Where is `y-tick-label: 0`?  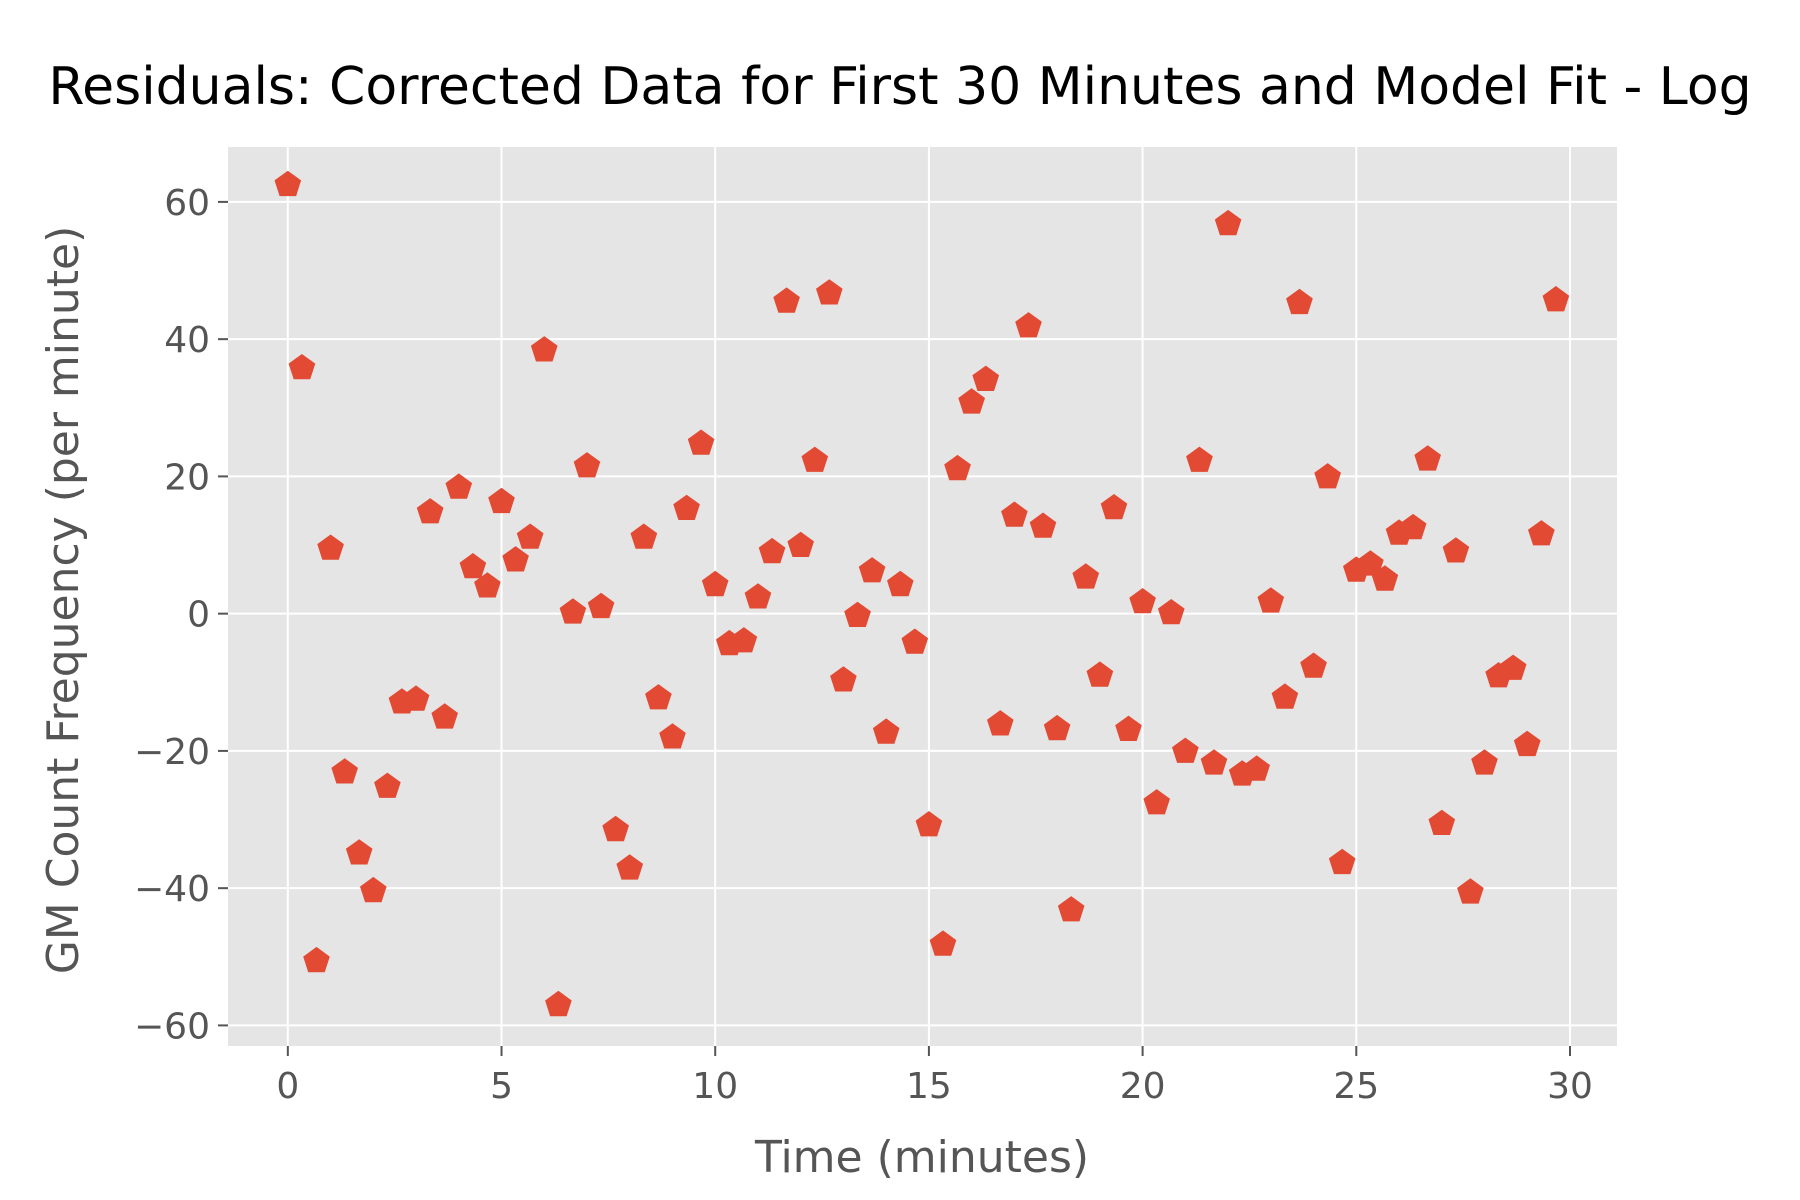 y-tick-label: 0 is located at coordinates (198, 615).